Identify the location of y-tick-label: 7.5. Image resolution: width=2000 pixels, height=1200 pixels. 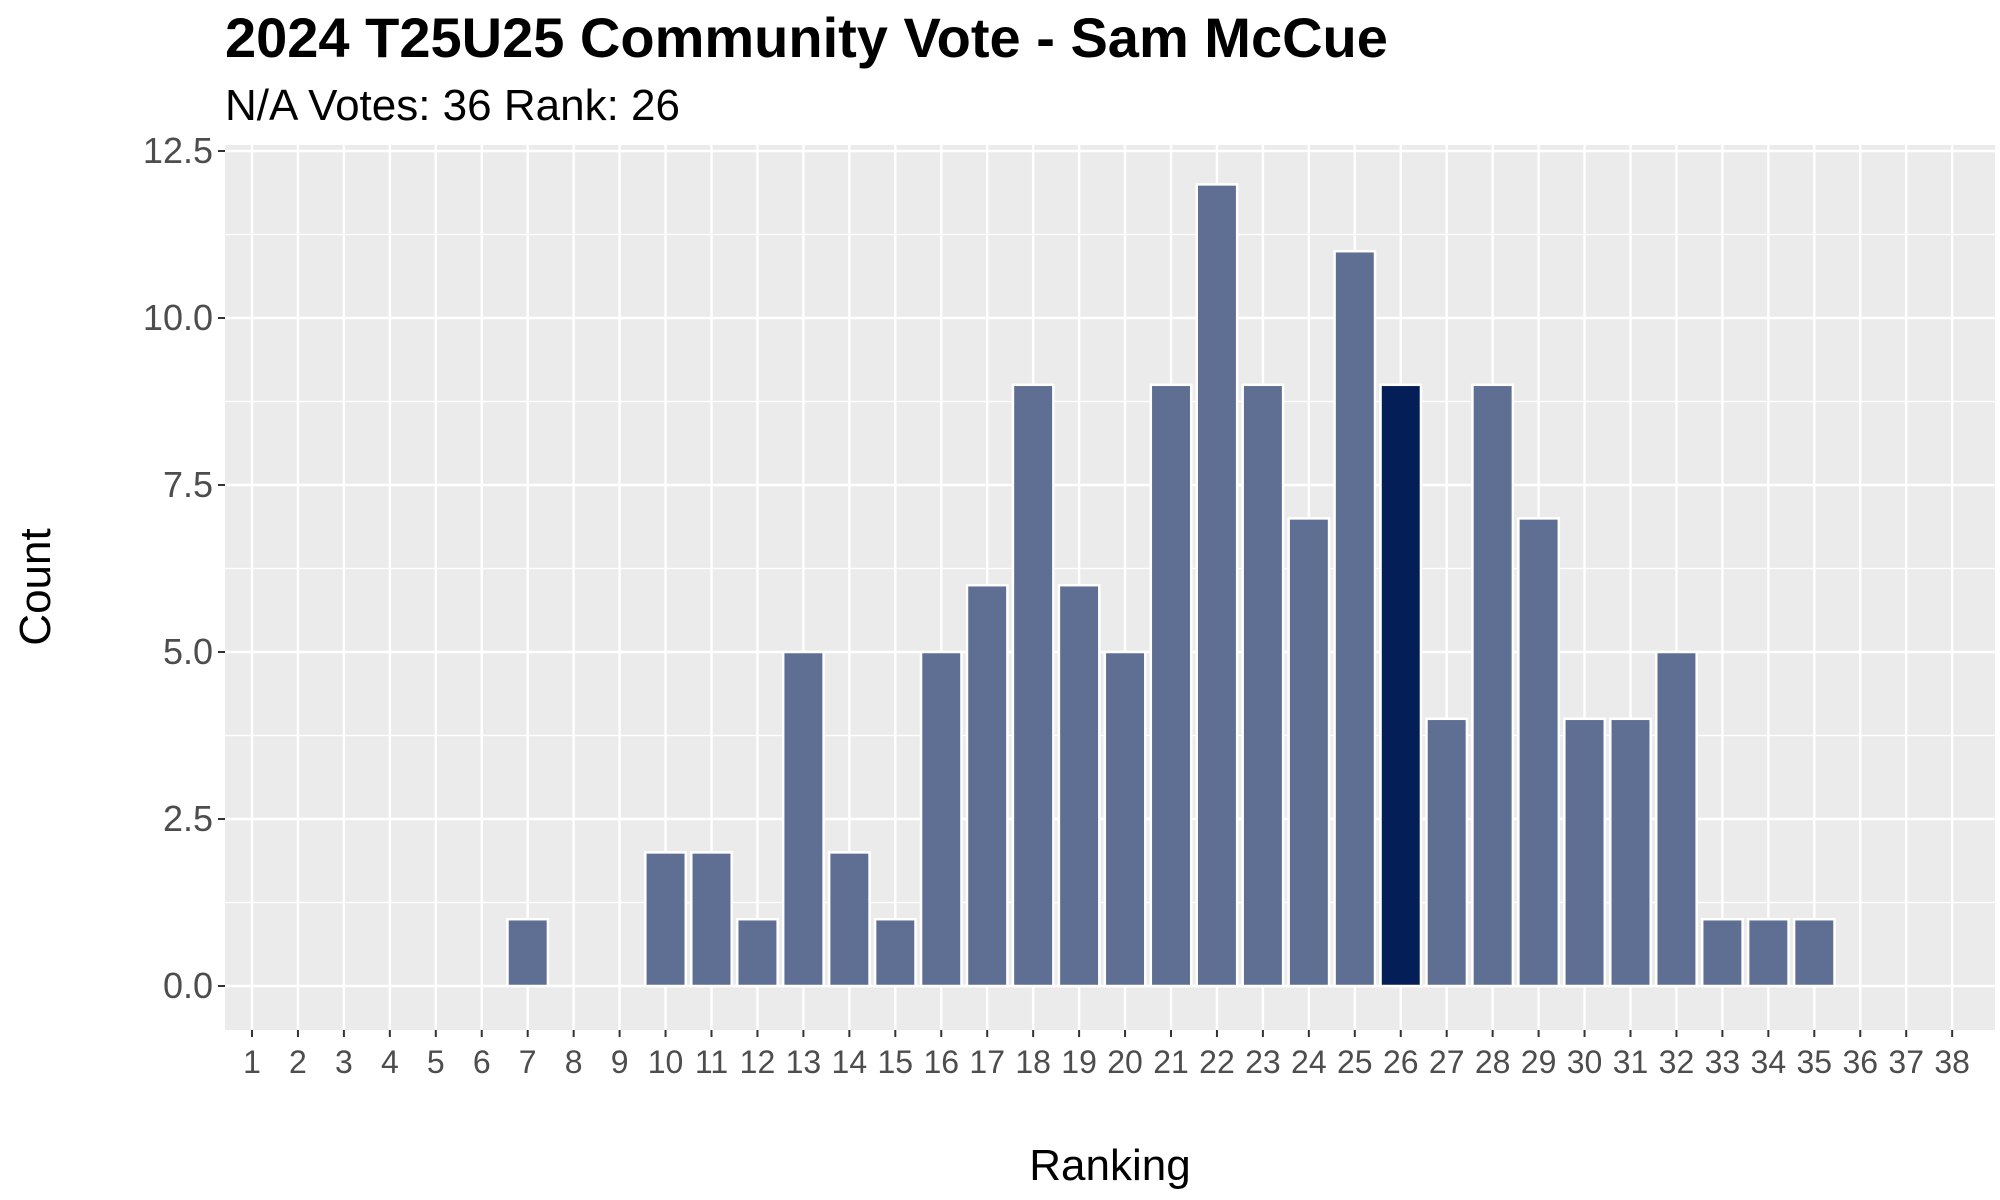
(188, 484).